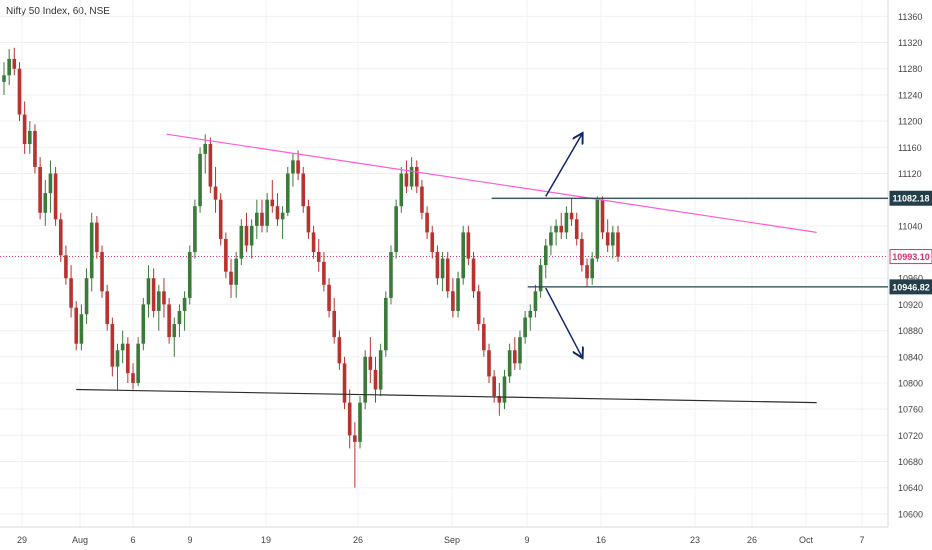 This screenshot has width=932, height=550. What do you see at coordinates (58, 11) in the screenshot?
I see `chart-title: Nifty 50 Index, 60, NSE` at bounding box center [58, 11].